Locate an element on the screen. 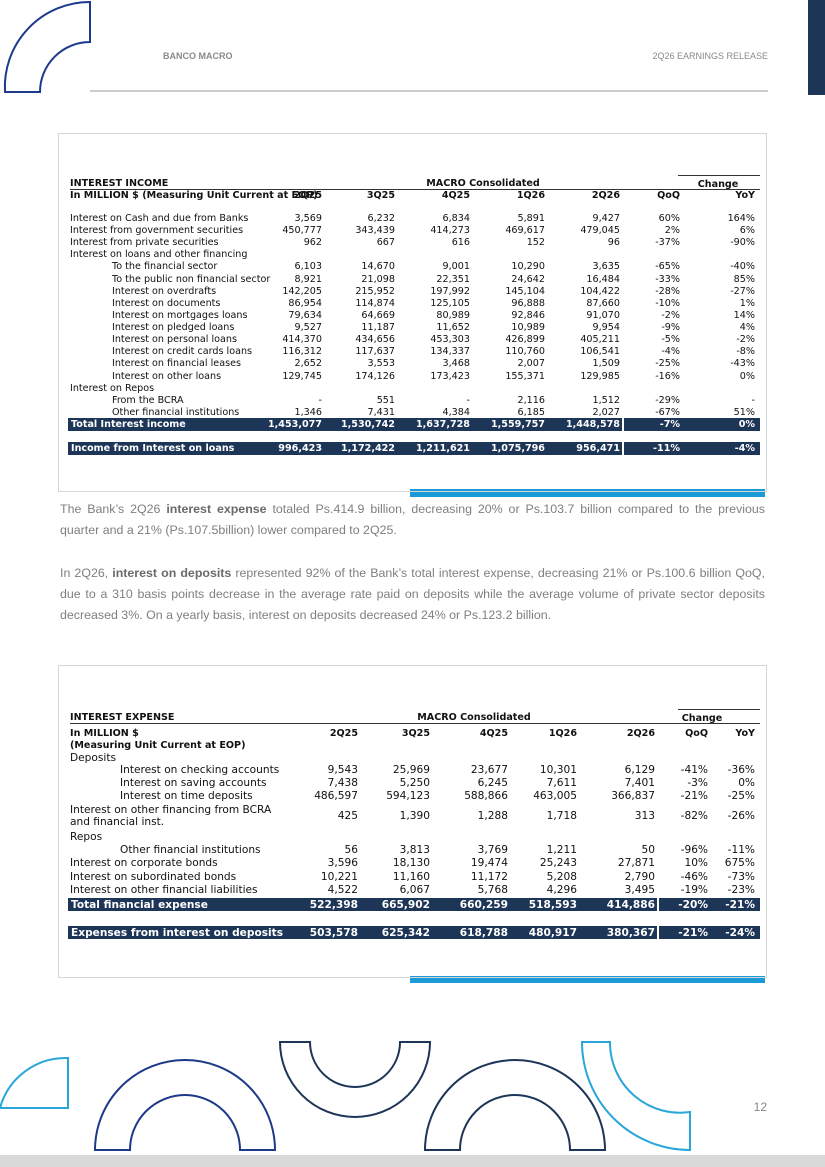 This screenshot has width=825, height=1167. cell: -65% is located at coordinates (667, 266).